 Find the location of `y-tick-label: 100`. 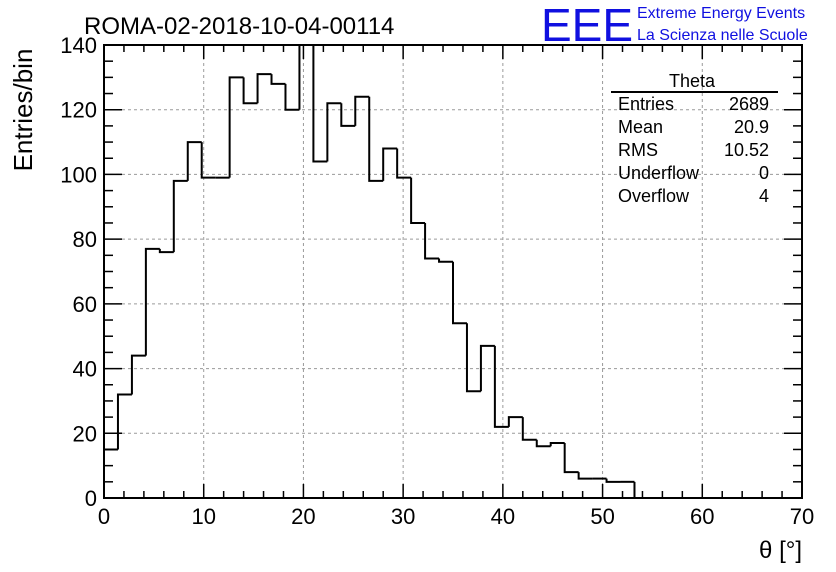

y-tick-label: 100 is located at coordinates (78, 174).